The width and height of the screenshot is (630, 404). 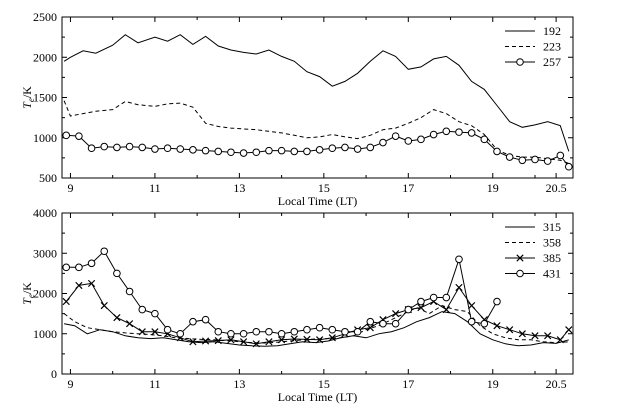 What do you see at coordinates (48, 178) in the screenshot?
I see `y-tick-label: 500` at bounding box center [48, 178].